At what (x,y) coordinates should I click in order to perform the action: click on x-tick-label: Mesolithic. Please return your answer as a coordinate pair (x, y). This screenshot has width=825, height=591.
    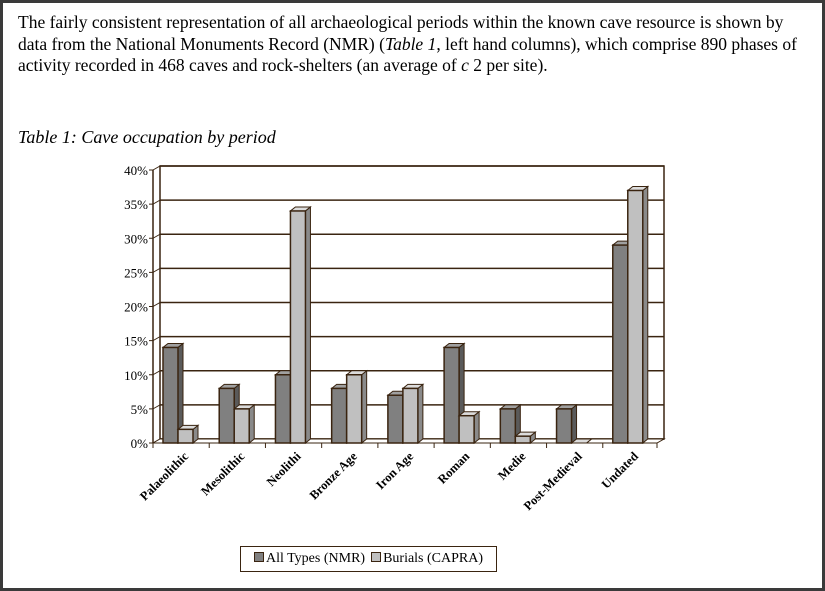
    Looking at the image, I should click on (222, 473).